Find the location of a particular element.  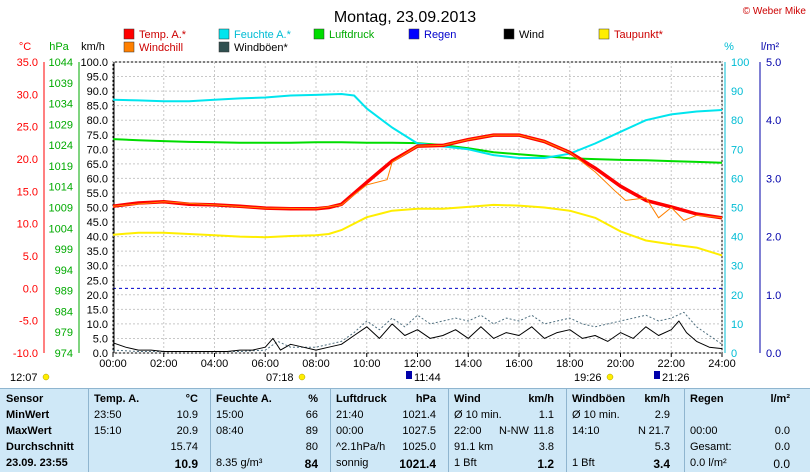

temp-tick-label: 35.0 is located at coordinates (27, 63).